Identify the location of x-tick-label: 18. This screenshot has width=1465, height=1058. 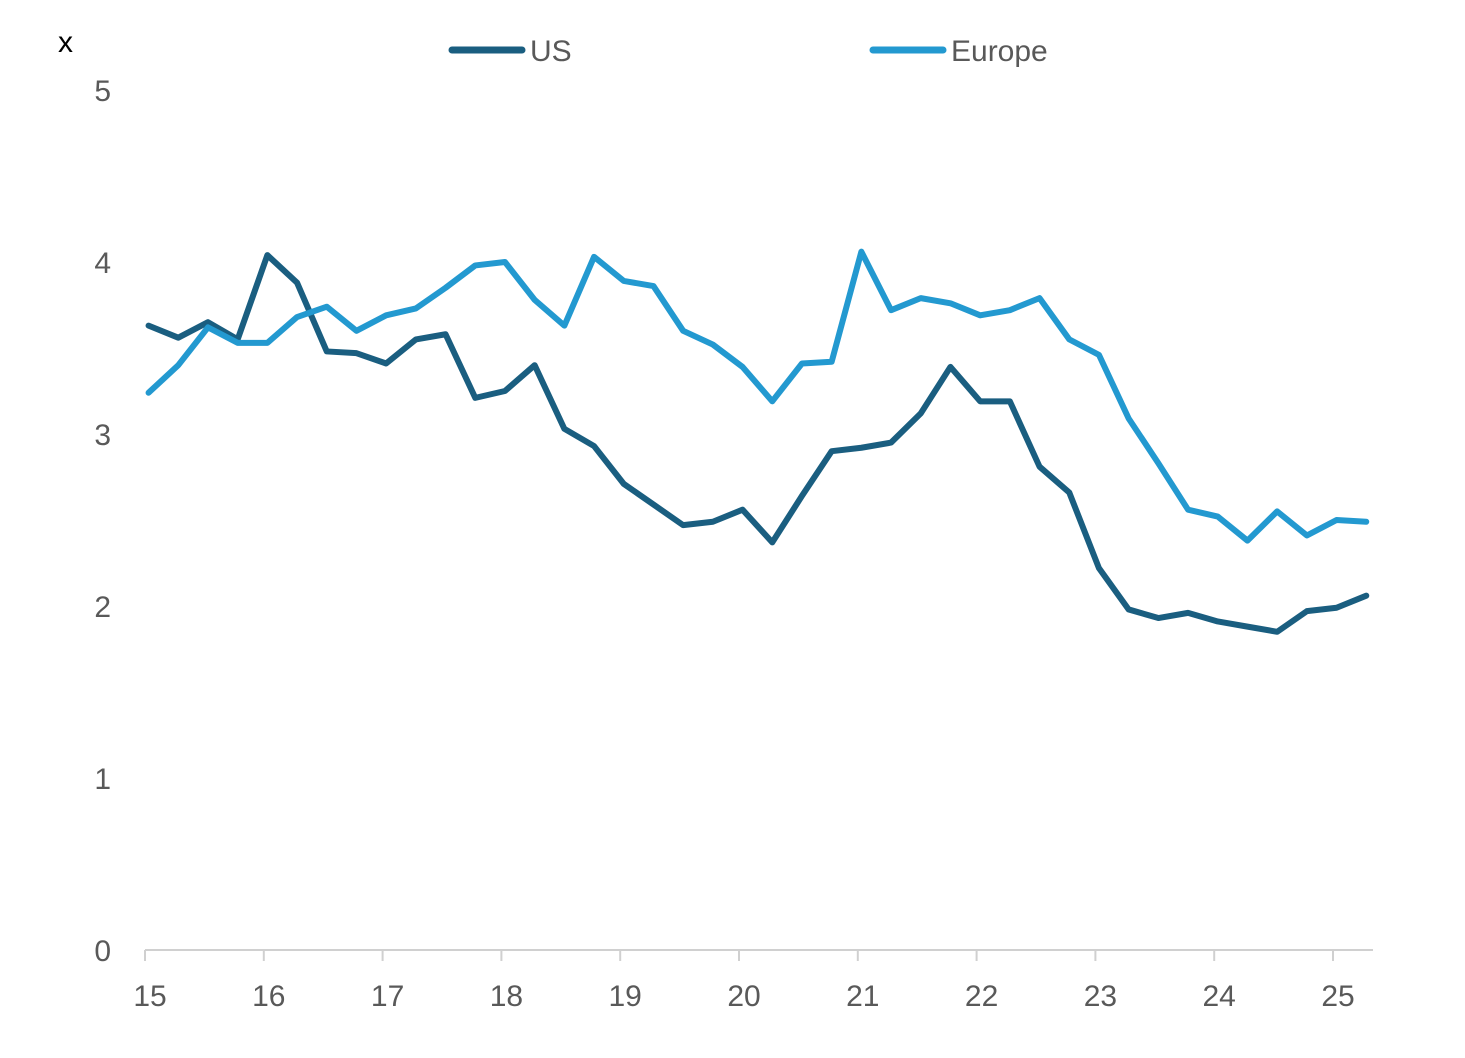
(506, 996).